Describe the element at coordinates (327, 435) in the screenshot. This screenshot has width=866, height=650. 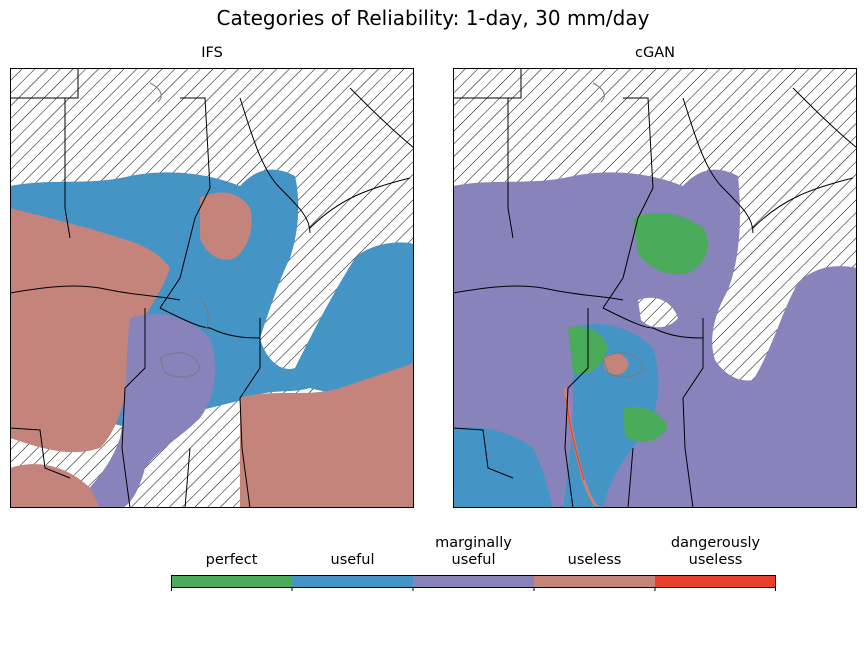
I see `region-useless-southeast` at that location.